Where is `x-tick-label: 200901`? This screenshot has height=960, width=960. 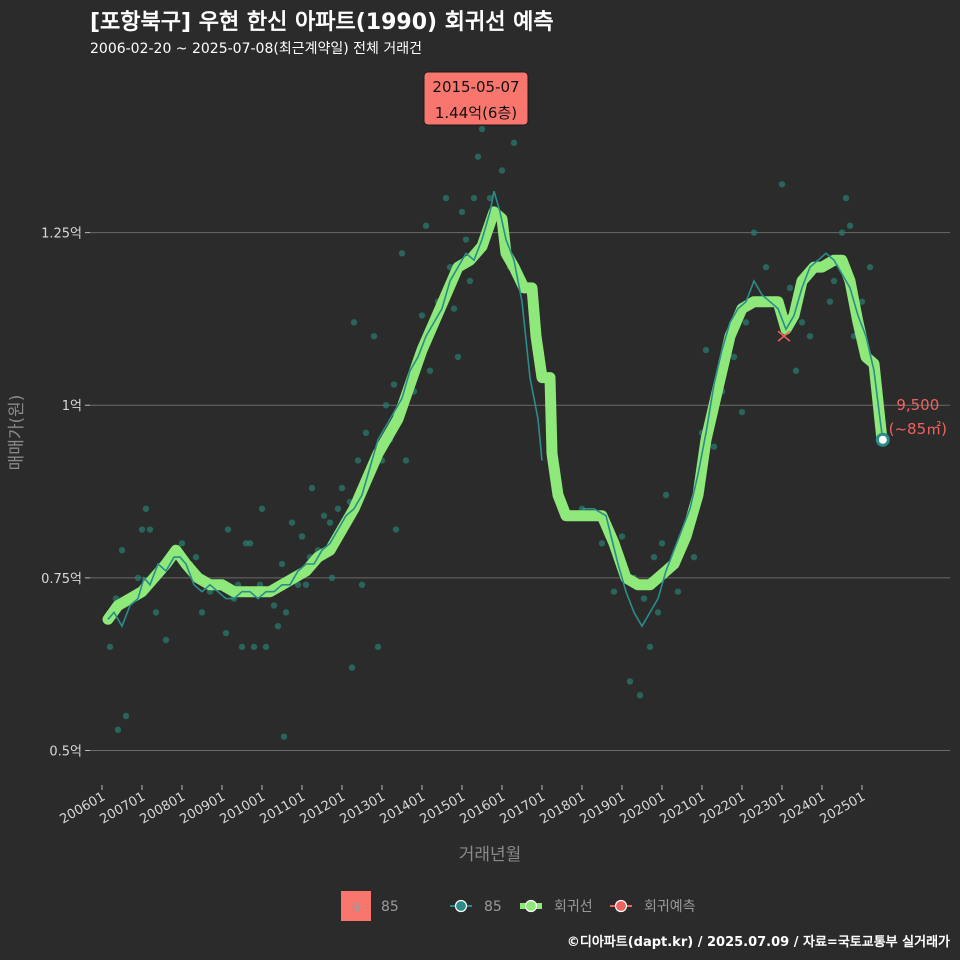
x-tick-label: 200901 is located at coordinates (203, 808).